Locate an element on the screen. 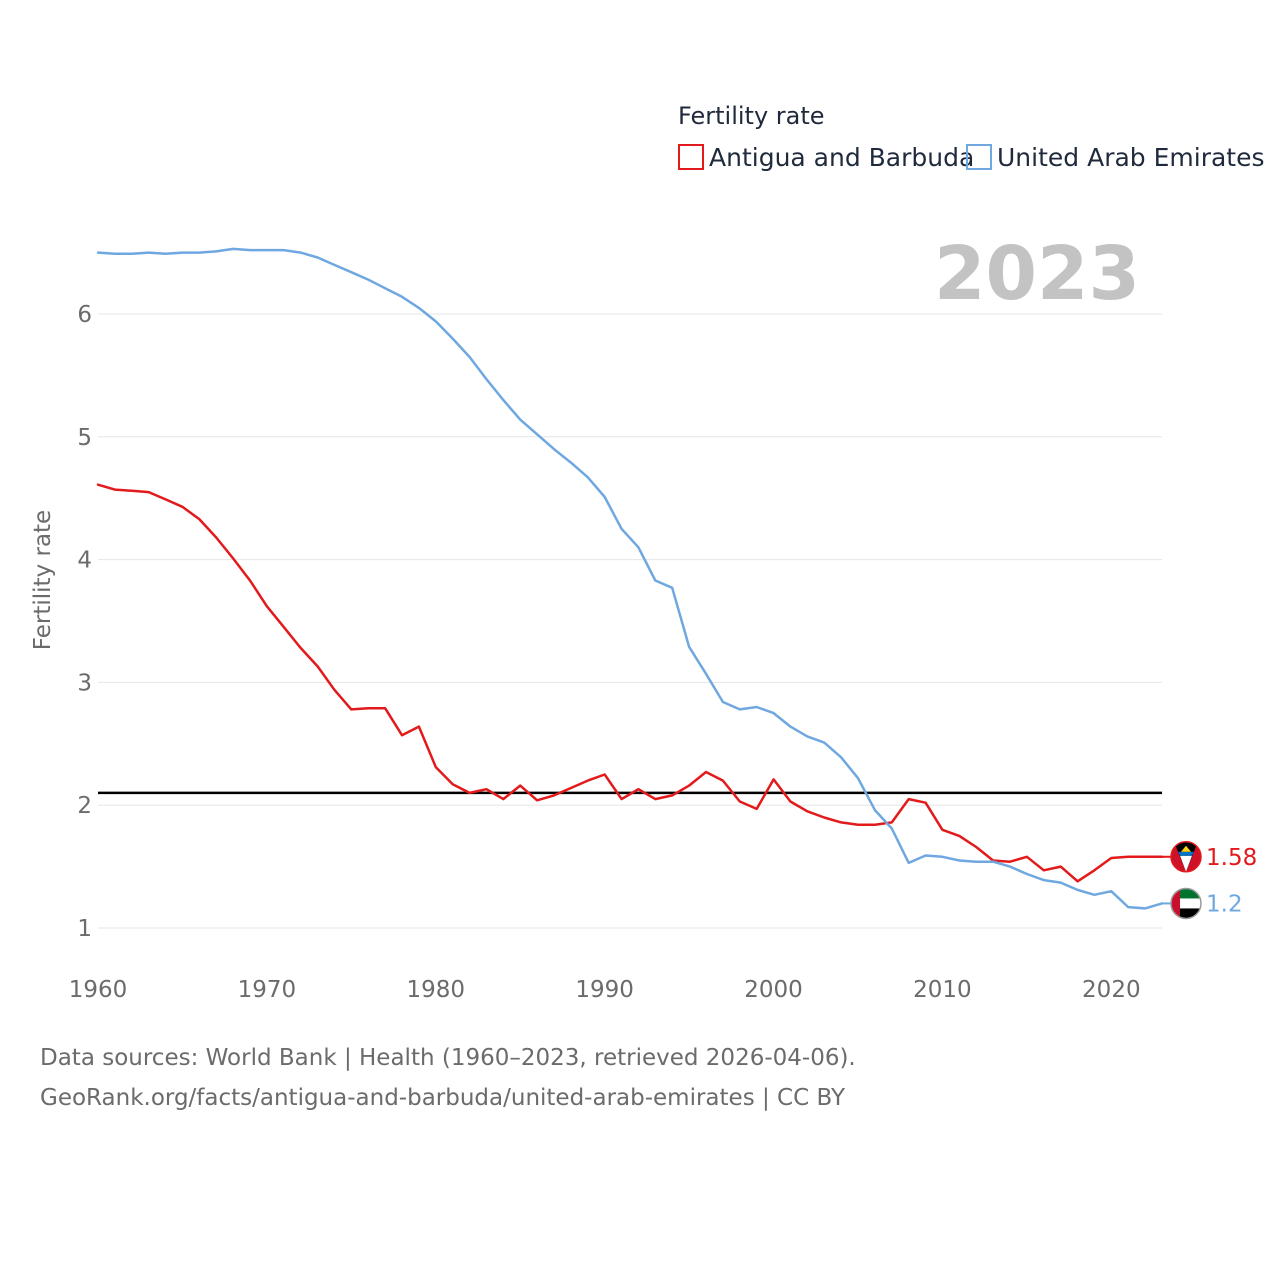 The height and width of the screenshot is (1280, 1280). end-marker-antigua: 1.58 is located at coordinates (1213, 857).